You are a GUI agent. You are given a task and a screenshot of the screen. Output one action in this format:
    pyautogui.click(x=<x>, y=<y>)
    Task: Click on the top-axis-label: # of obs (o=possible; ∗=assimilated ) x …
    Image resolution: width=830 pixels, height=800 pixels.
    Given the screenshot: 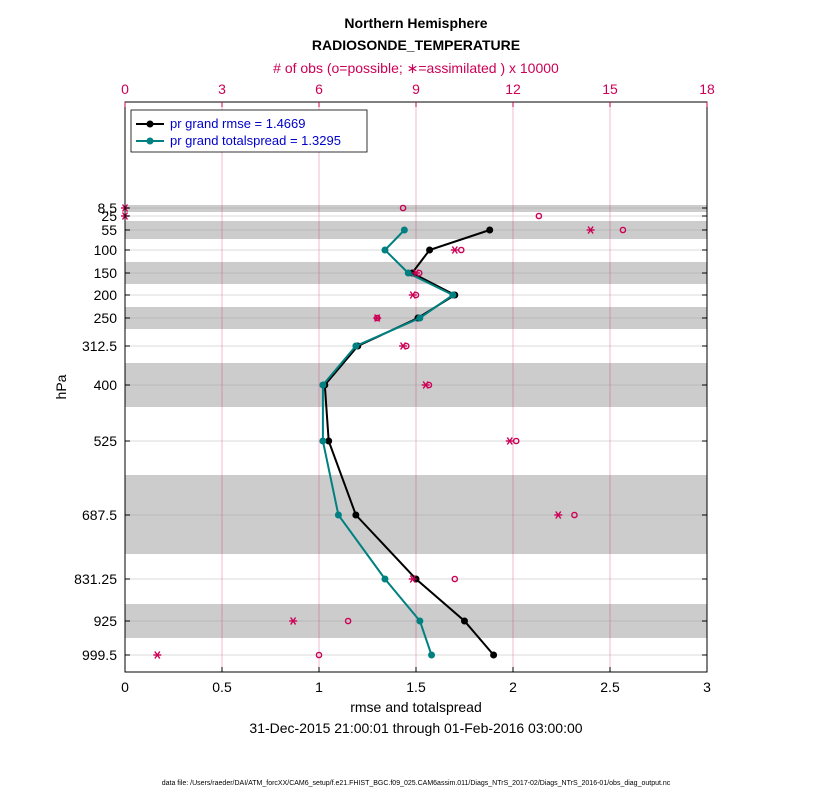 What is the action you would take?
    pyautogui.click(x=416, y=68)
    